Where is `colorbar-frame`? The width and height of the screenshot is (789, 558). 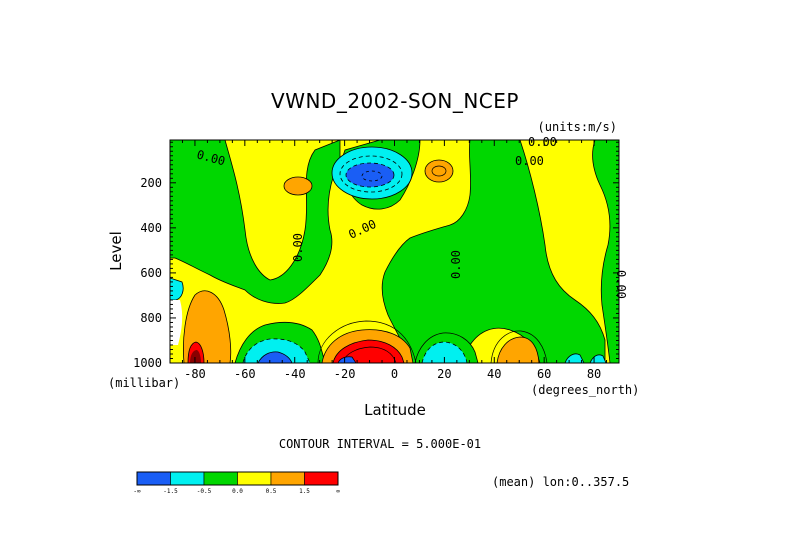
colorbar-frame is located at coordinates (237, 478).